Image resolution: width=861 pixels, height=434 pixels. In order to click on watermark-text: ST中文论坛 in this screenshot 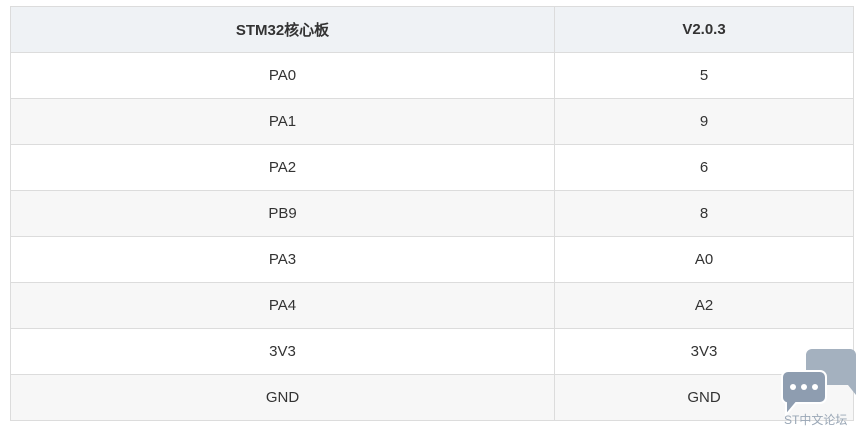, I will do `click(816, 420)`.